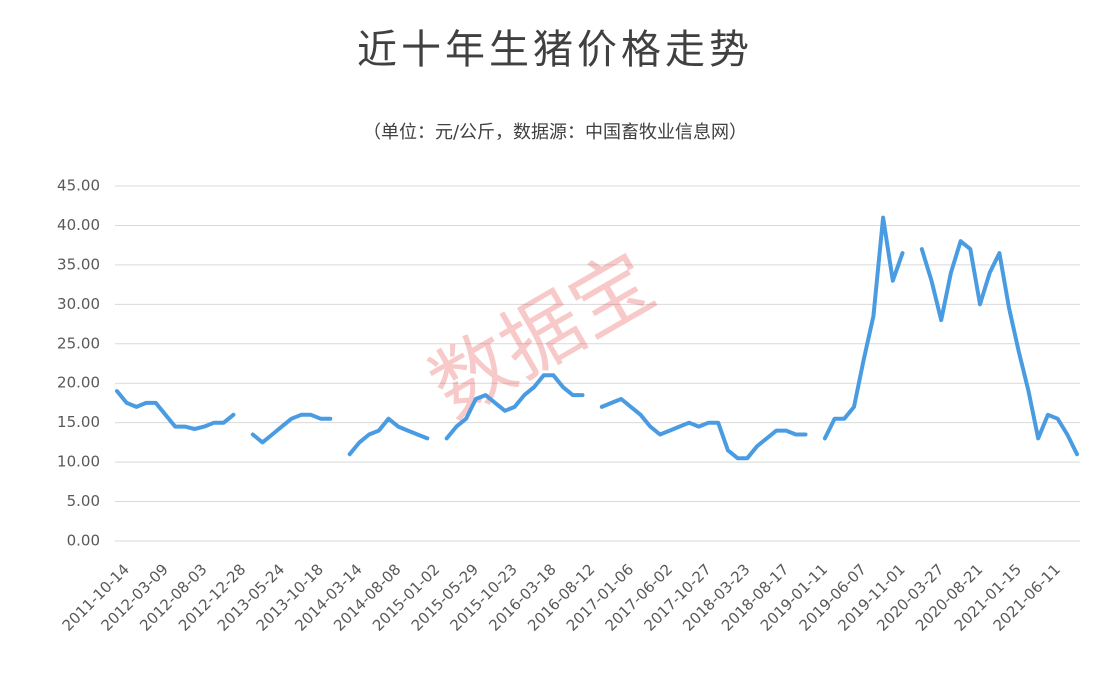 This screenshot has width=1110, height=680. I want to click on y-tick-label: 30.00, so click(78, 304).